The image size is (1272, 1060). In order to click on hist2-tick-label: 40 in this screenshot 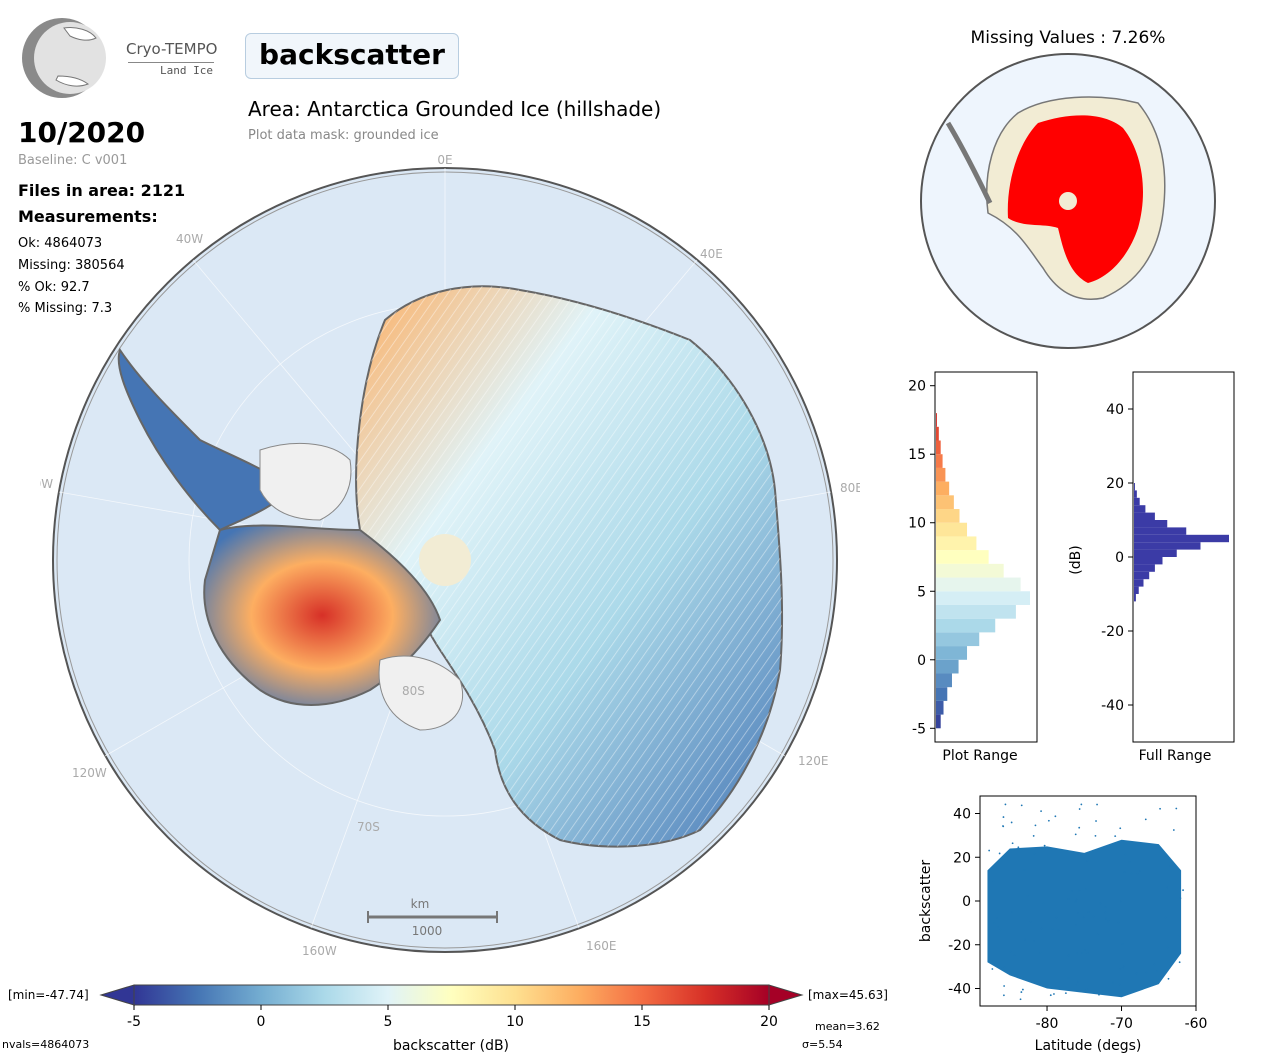, I will do `click(1115, 410)`.